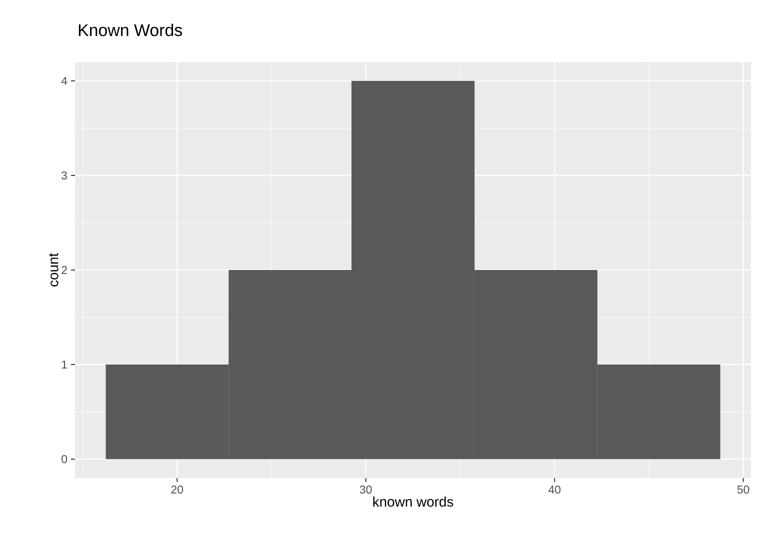 Image resolution: width=757 pixels, height=556 pixels. I want to click on y-tick-label: 2, so click(64, 270).